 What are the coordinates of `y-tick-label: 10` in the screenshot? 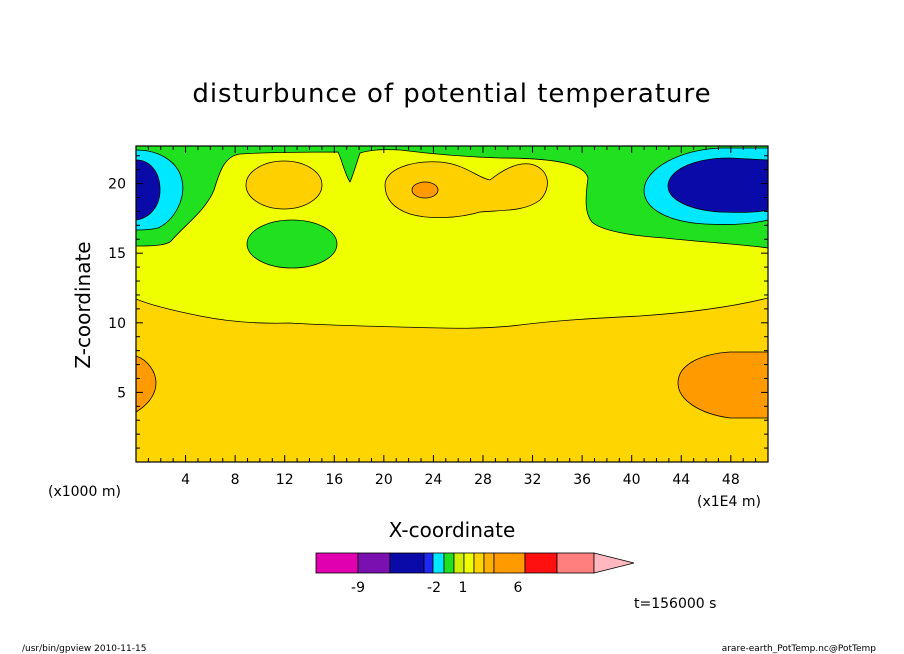 It's located at (117, 324).